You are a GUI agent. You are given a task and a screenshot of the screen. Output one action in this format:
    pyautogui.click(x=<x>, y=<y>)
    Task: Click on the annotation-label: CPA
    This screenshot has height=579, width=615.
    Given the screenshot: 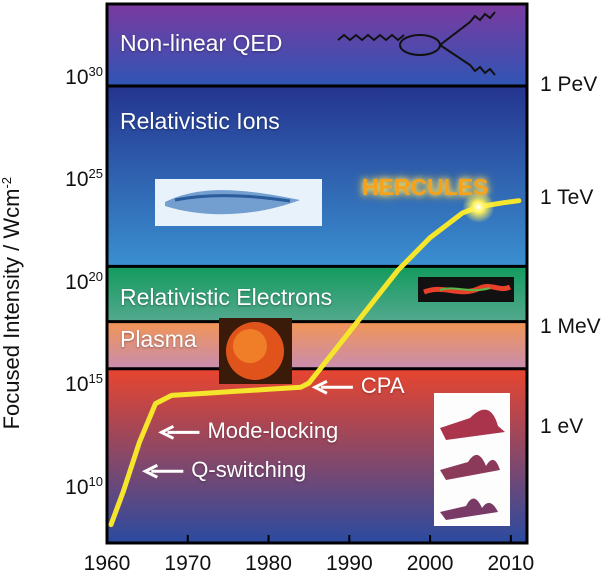 What is the action you would take?
    pyautogui.click(x=382, y=386)
    